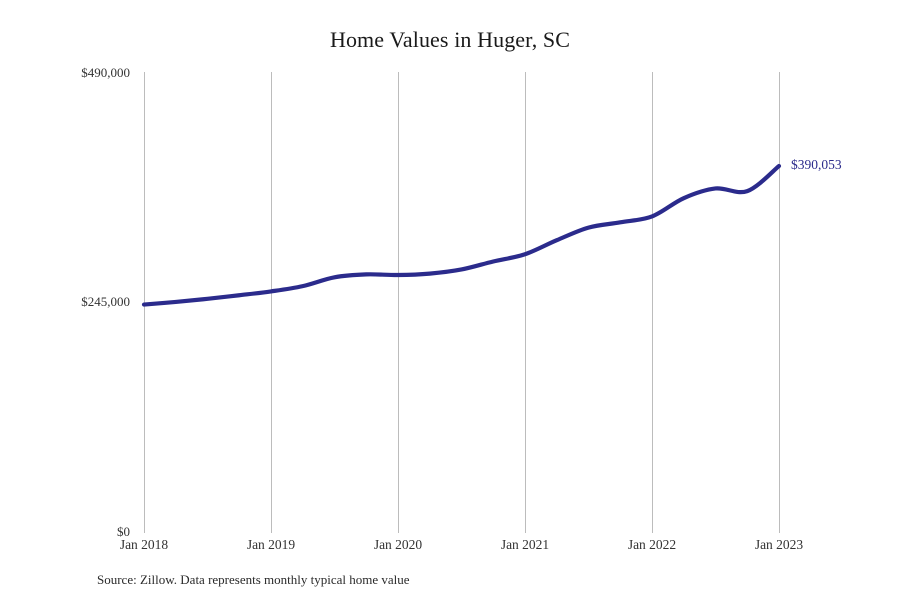  Describe the element at coordinates (779, 302) in the screenshot. I see `gridline-jan-2023` at that location.